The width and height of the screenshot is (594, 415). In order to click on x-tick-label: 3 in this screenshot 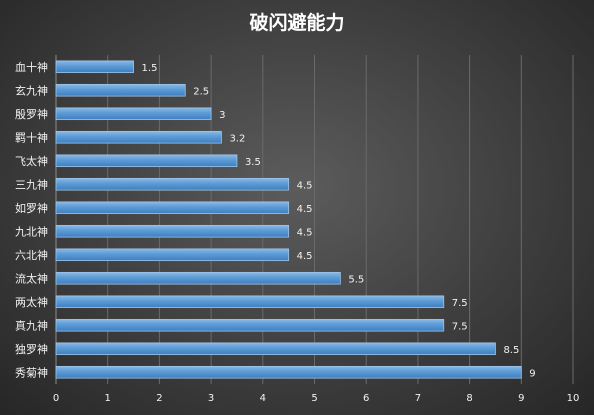, I will do `click(211, 398)`.